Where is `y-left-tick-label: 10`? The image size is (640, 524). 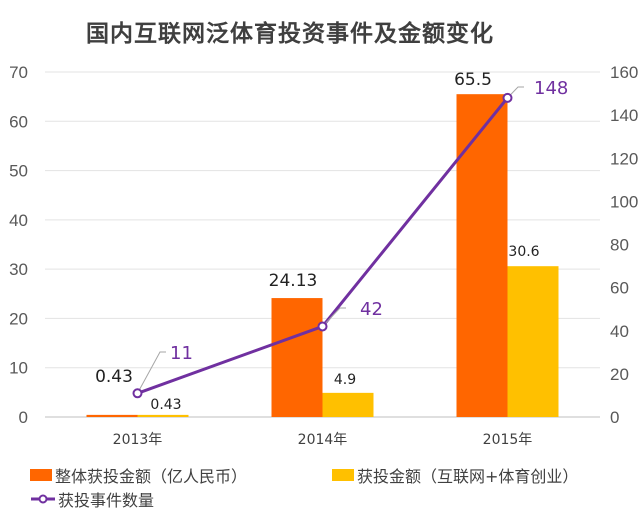 y-left-tick-label: 10 is located at coordinates (18, 368).